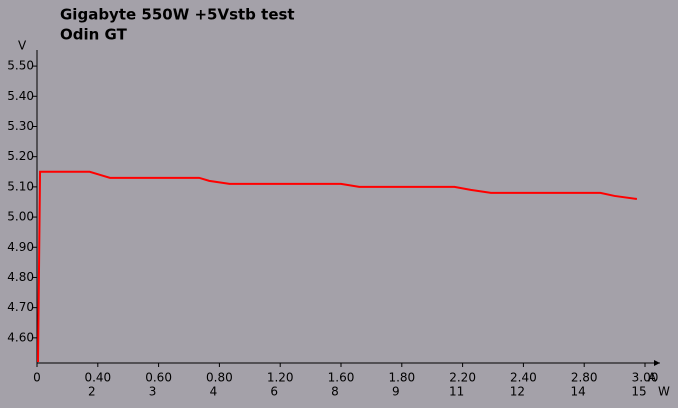 This screenshot has width=678, height=408. I want to click on chart-title: Gigabyte 550W +5Vstb test, so click(177, 15).